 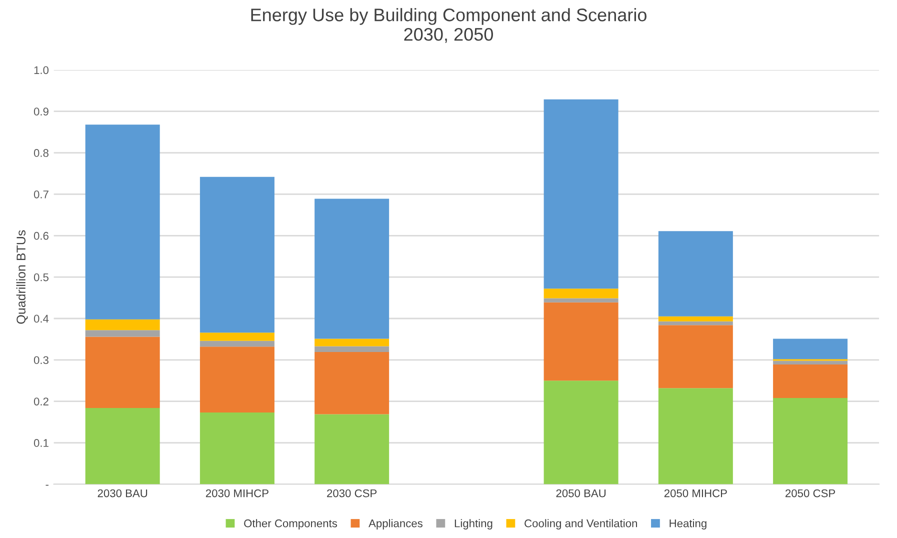 I want to click on x-tick-label: 2050 MIHCP, so click(x=695, y=493).